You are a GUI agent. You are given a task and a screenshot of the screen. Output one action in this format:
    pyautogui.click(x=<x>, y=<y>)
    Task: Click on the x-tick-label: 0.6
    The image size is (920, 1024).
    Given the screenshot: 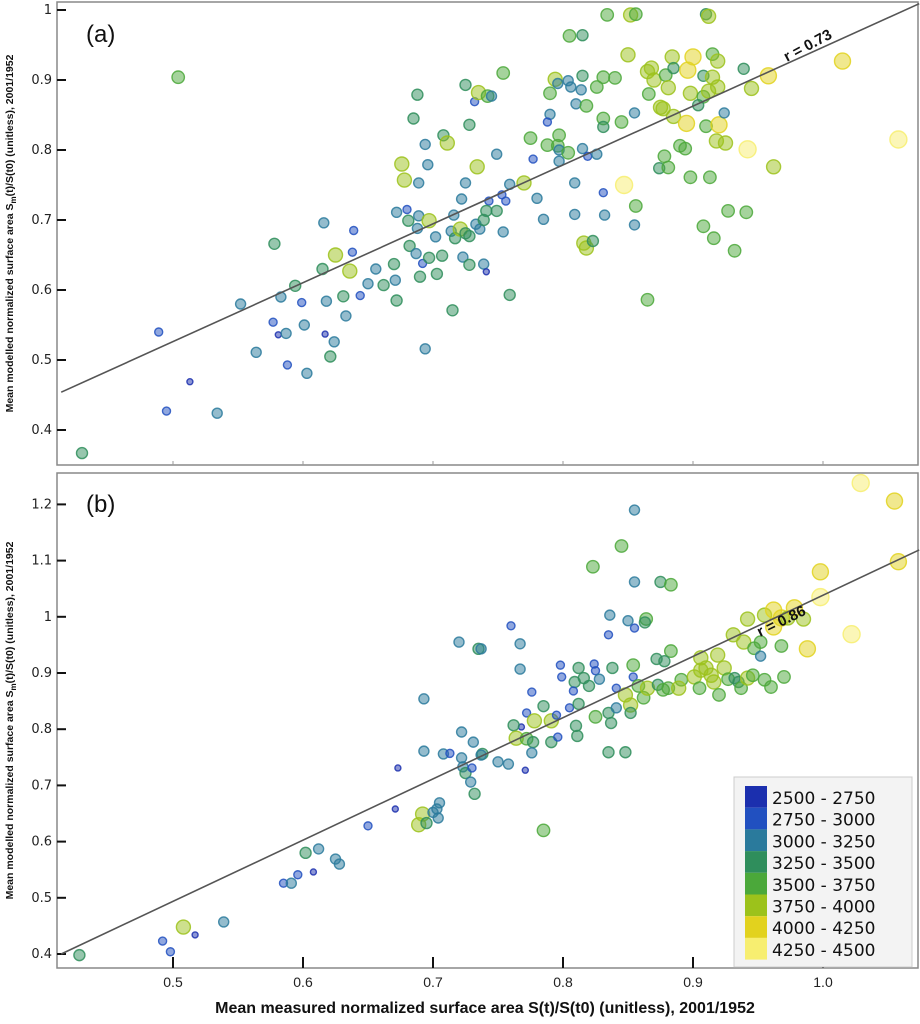 What is the action you would take?
    pyautogui.click(x=303, y=982)
    